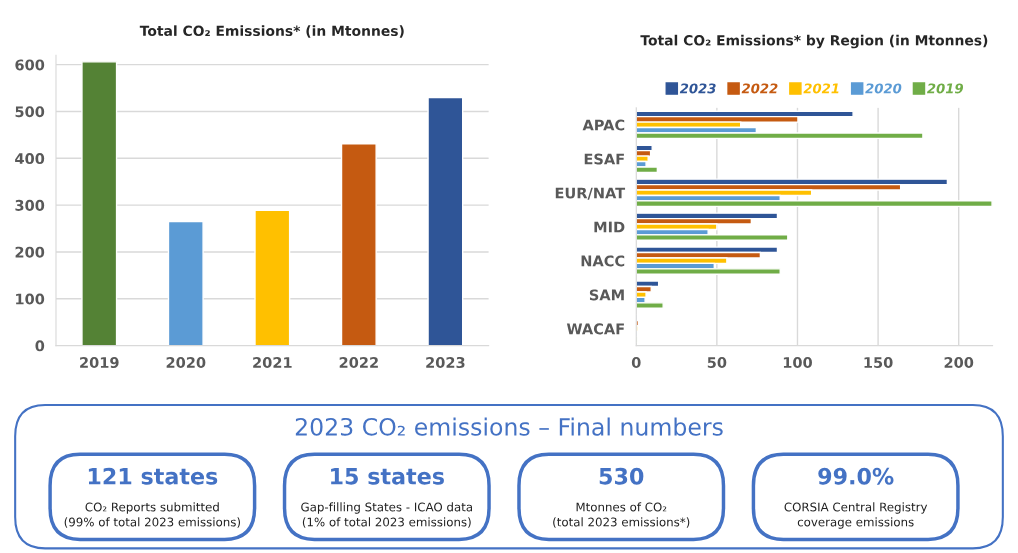 The width and height of the screenshot is (1018, 553). What do you see at coordinates (636, 362) in the screenshot?
I see `x-tick-label: 0` at bounding box center [636, 362].